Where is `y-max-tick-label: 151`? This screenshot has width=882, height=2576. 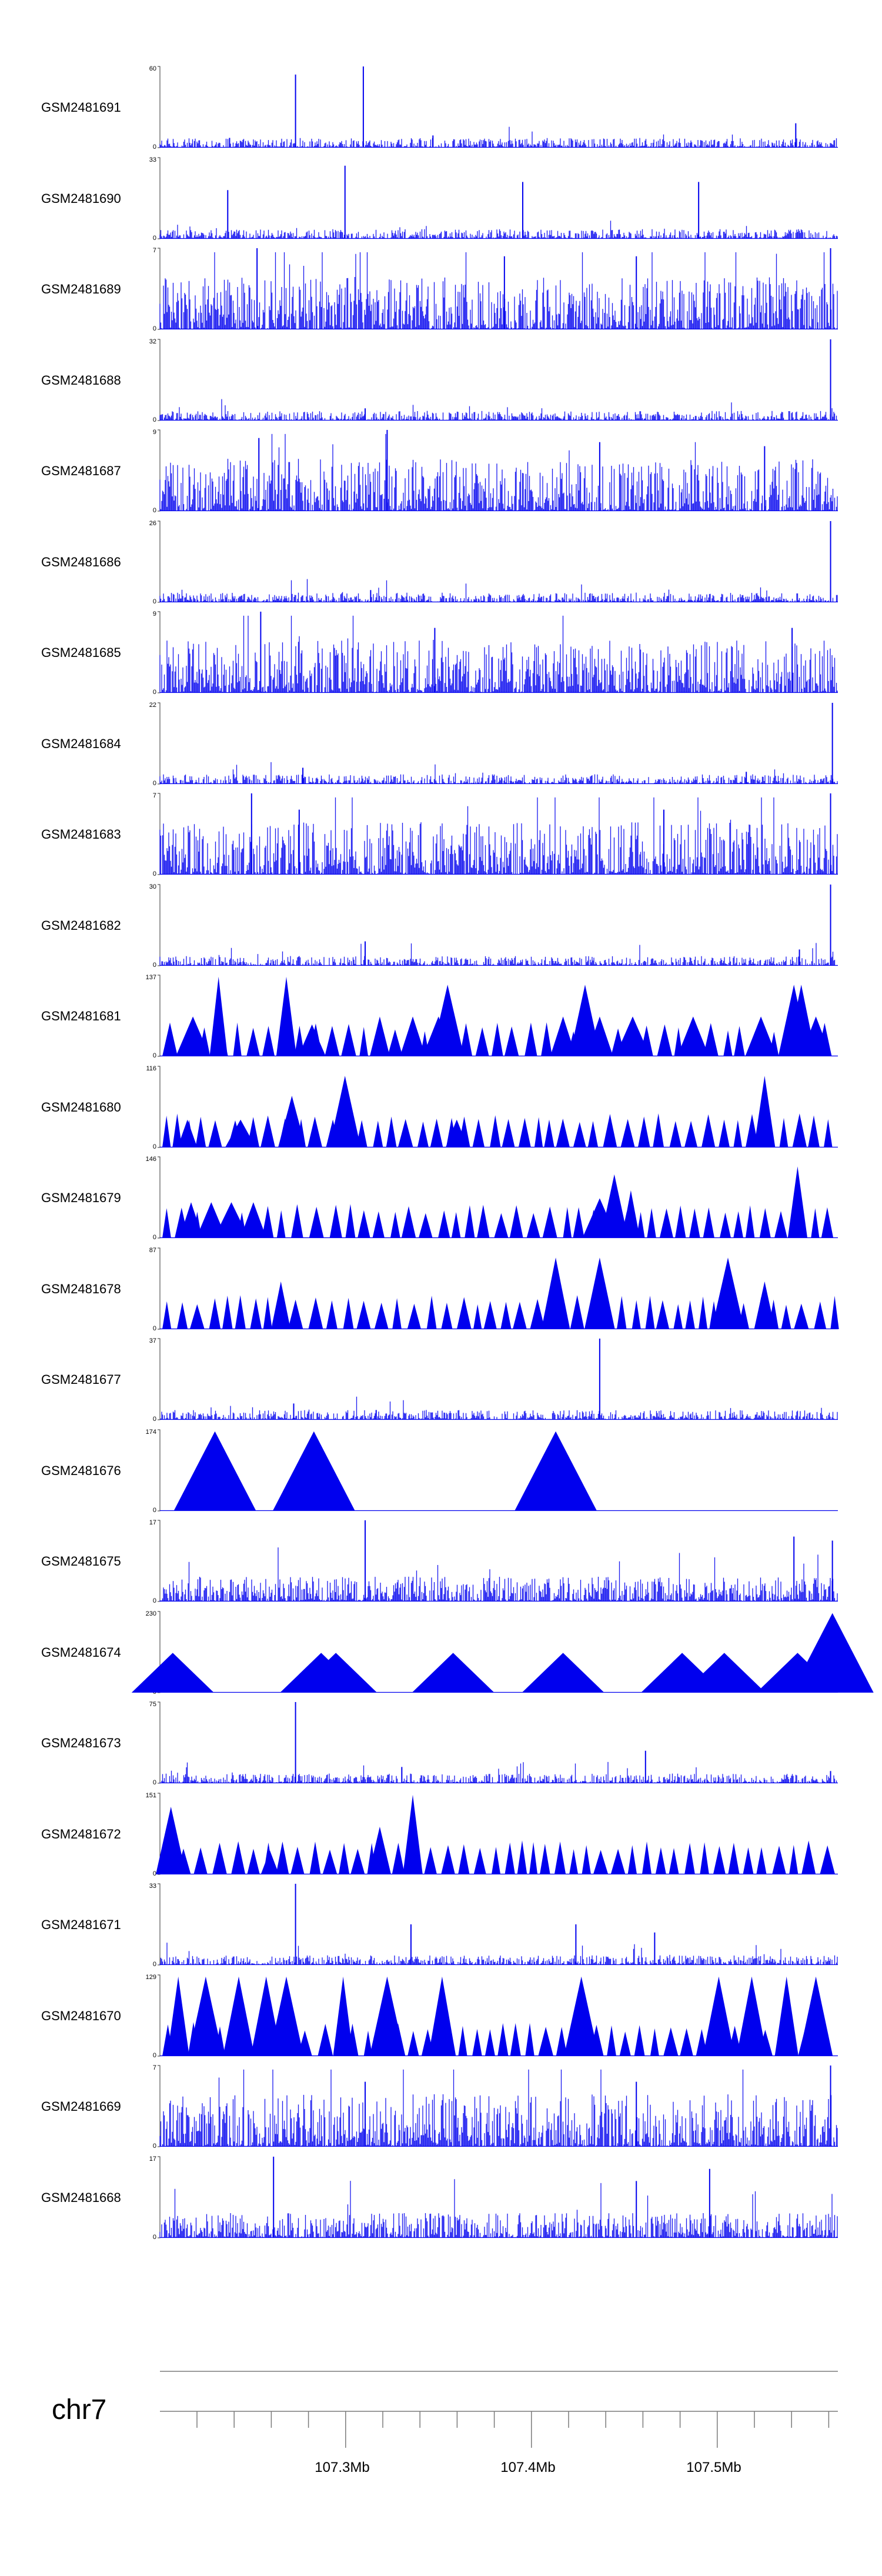
y-max-tick-label: 151 is located at coordinates (151, 1795).